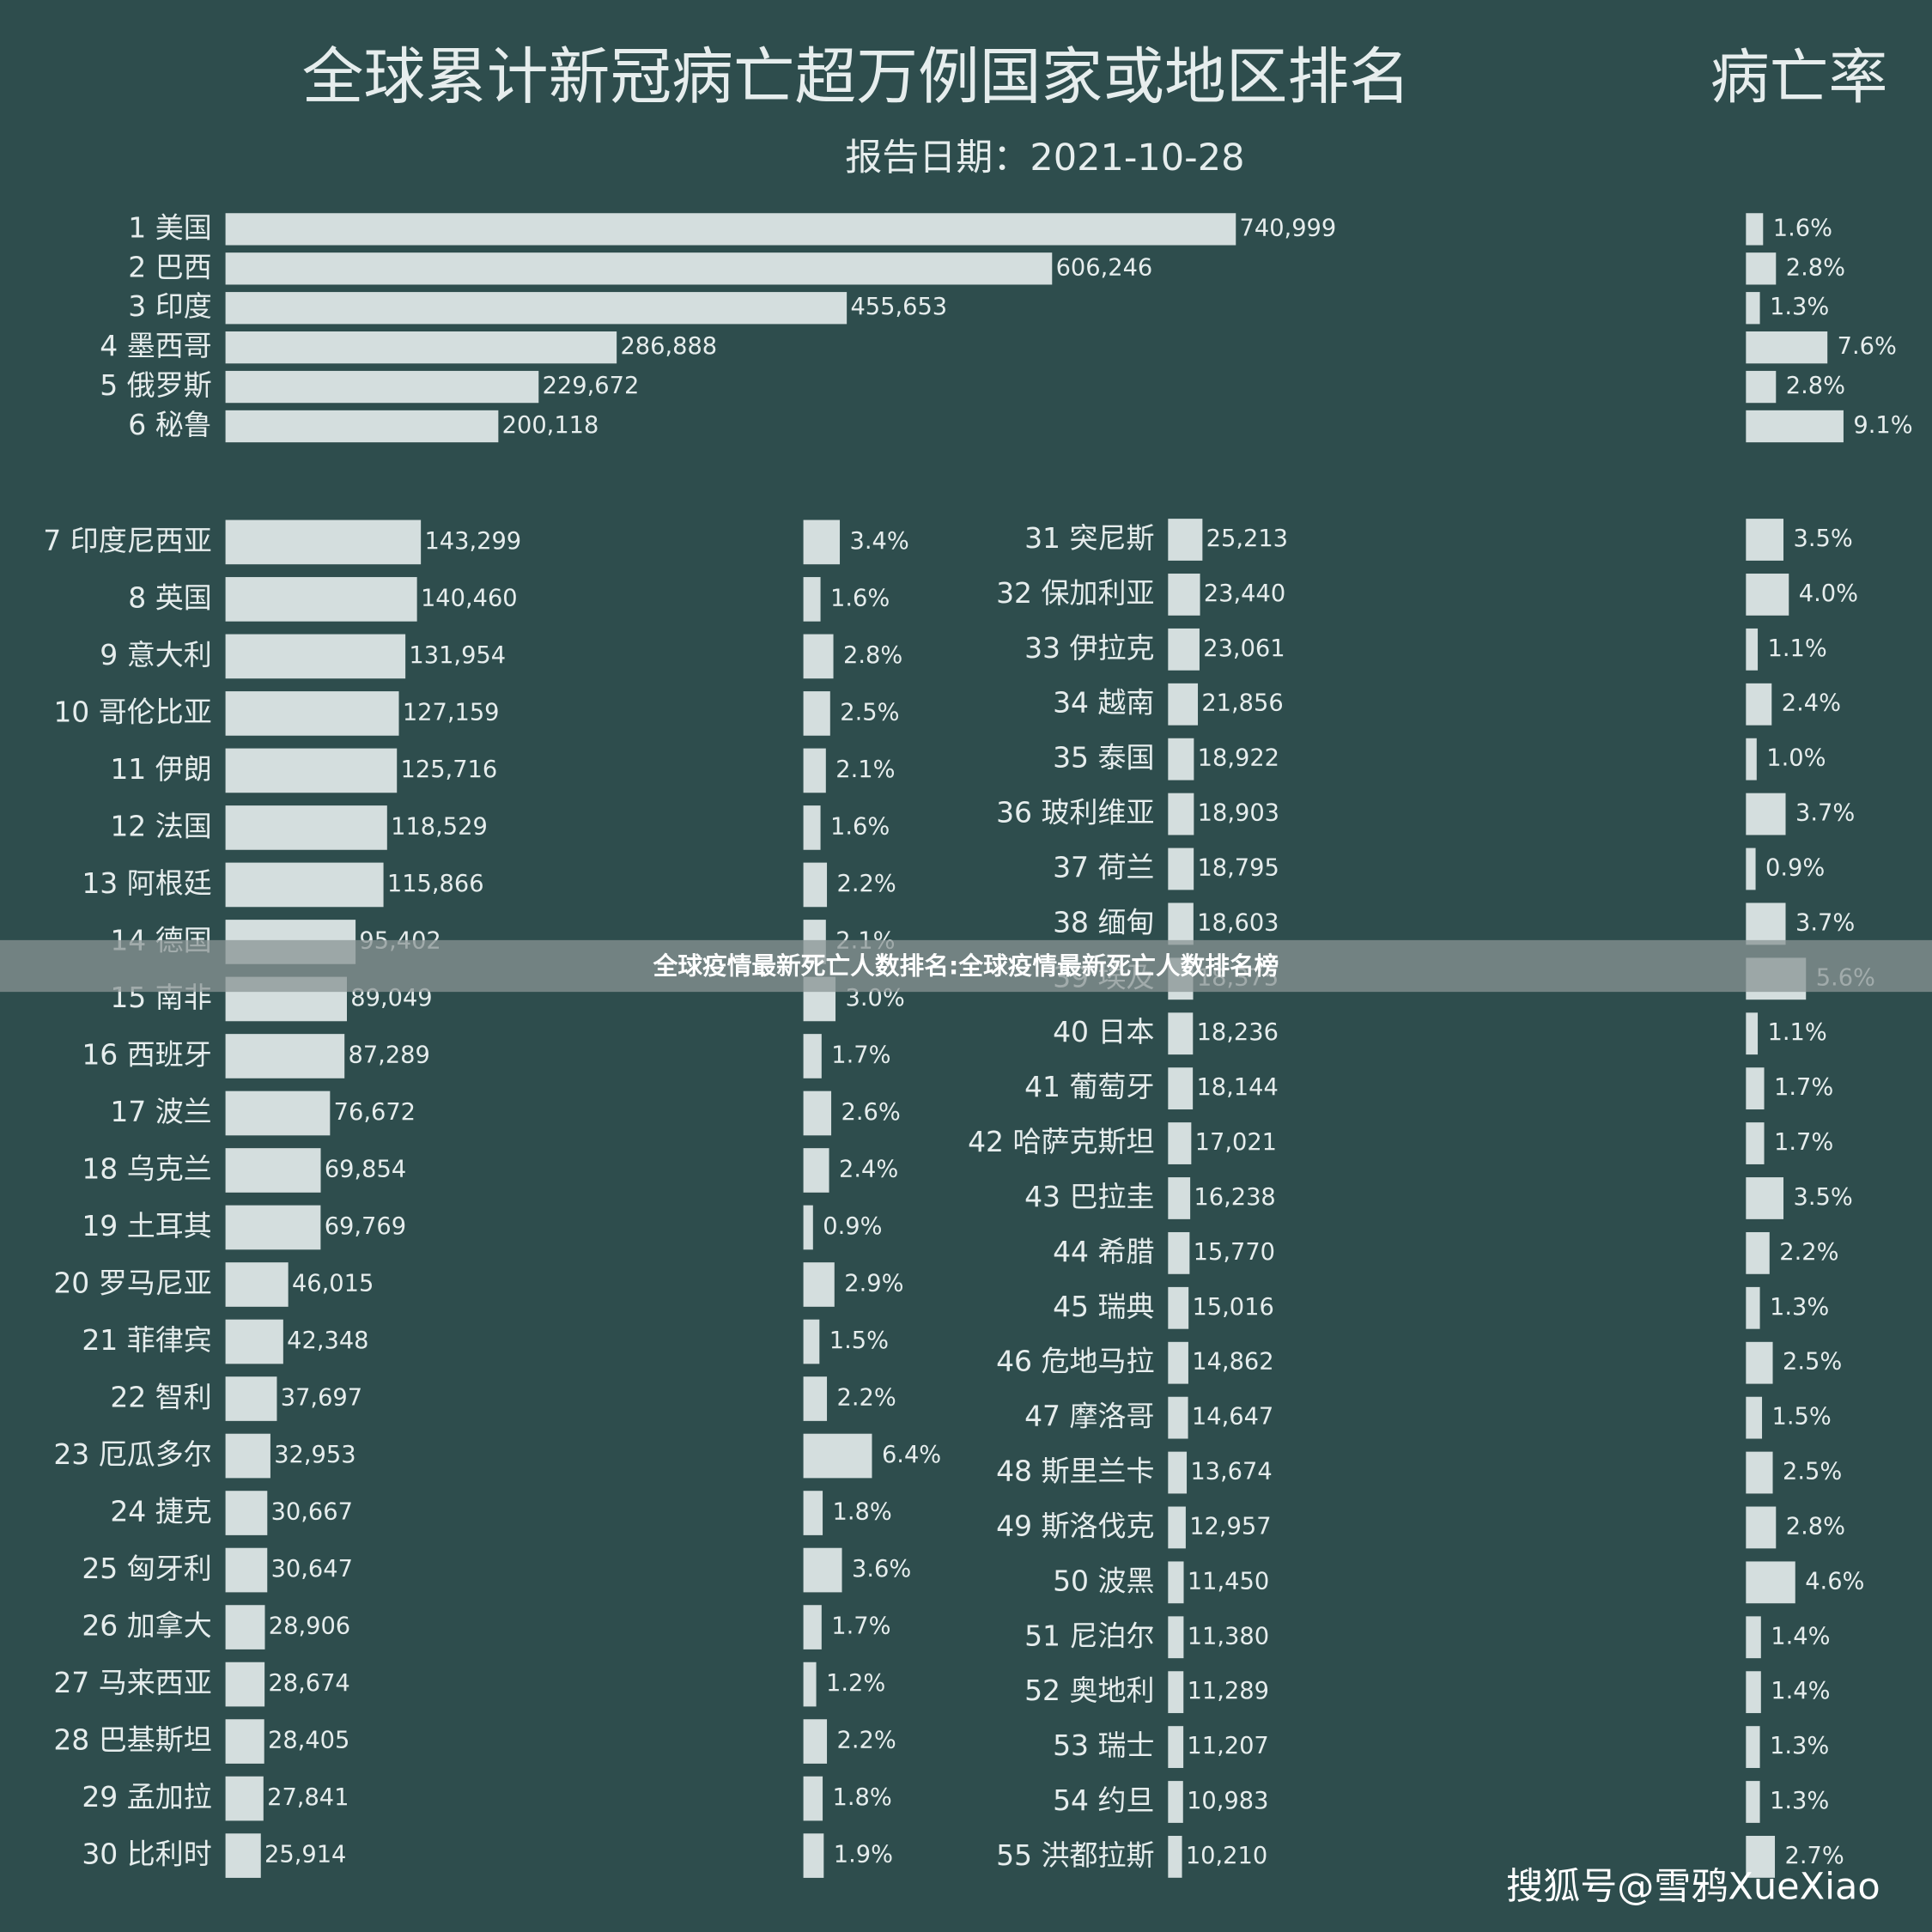 Image resolution: width=1932 pixels, height=1932 pixels. I want to click on category-label: 10 哥伦比亚, so click(132, 711).